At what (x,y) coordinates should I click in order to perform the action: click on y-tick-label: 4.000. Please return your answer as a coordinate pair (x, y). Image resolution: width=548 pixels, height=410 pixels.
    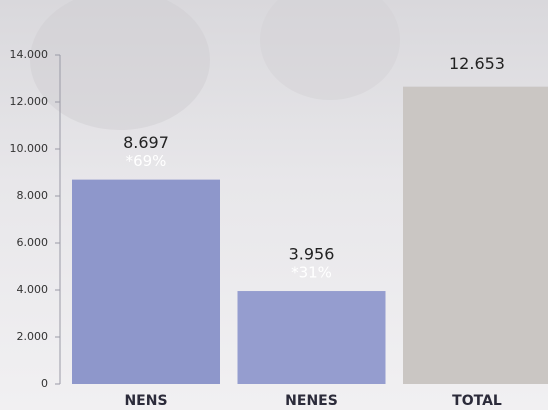
    Looking at the image, I should click on (33, 289).